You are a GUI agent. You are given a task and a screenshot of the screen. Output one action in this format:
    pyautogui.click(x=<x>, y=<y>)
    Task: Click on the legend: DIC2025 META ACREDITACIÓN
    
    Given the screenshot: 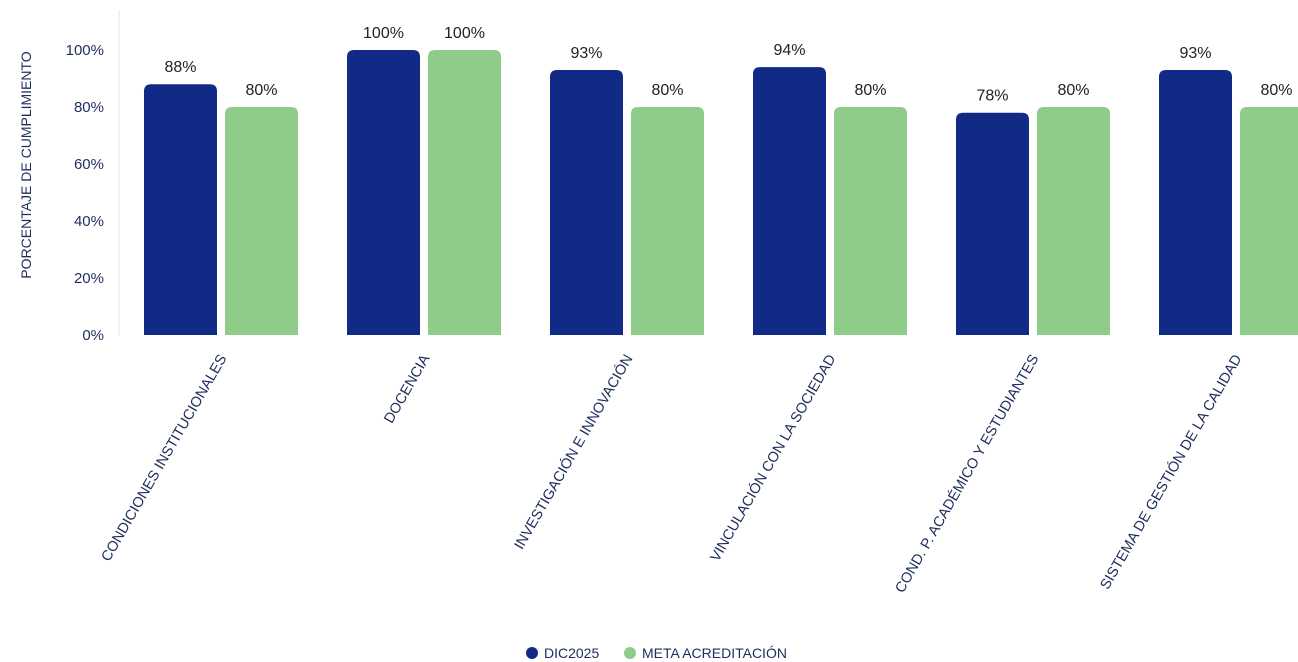 What is the action you would take?
    pyautogui.click(x=656, y=653)
    